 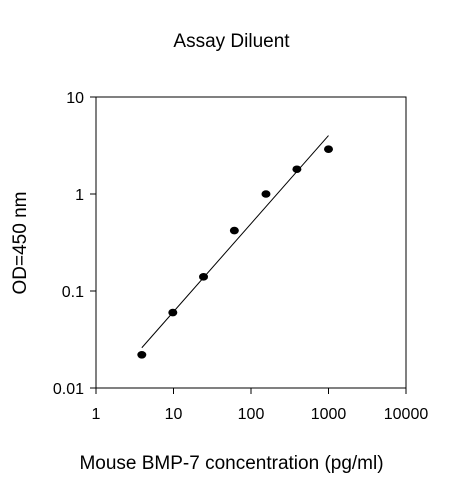 I want to click on y-tick-label: 1, so click(x=79, y=195).